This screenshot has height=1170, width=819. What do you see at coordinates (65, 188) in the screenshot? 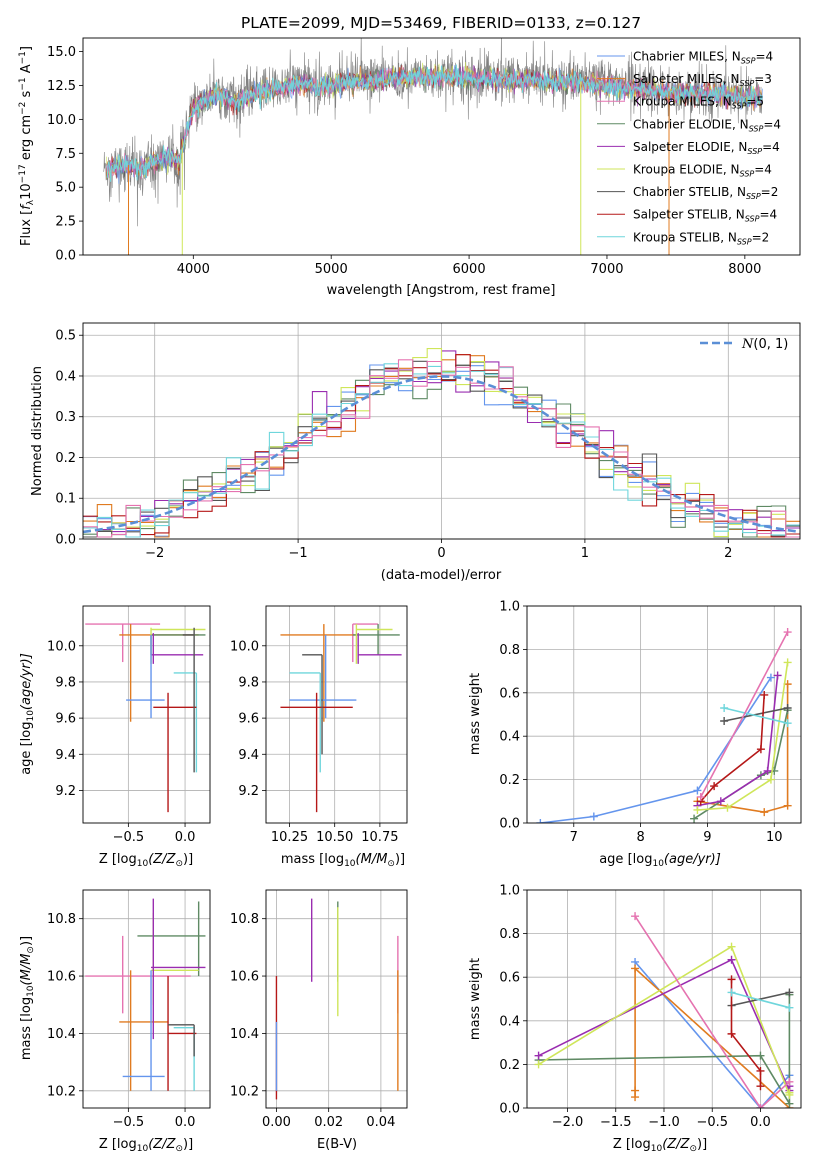
I see `y-tick-label: 5.0` at bounding box center [65, 188].